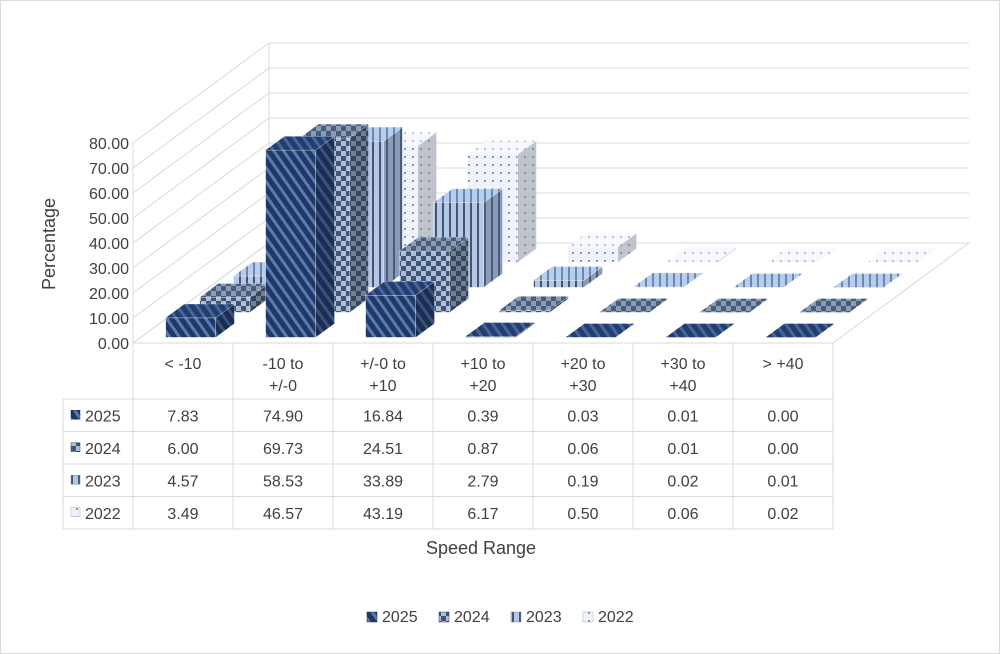 The image size is (1000, 654). What do you see at coordinates (383, 514) in the screenshot?
I see `table-cell: 43.19` at bounding box center [383, 514].